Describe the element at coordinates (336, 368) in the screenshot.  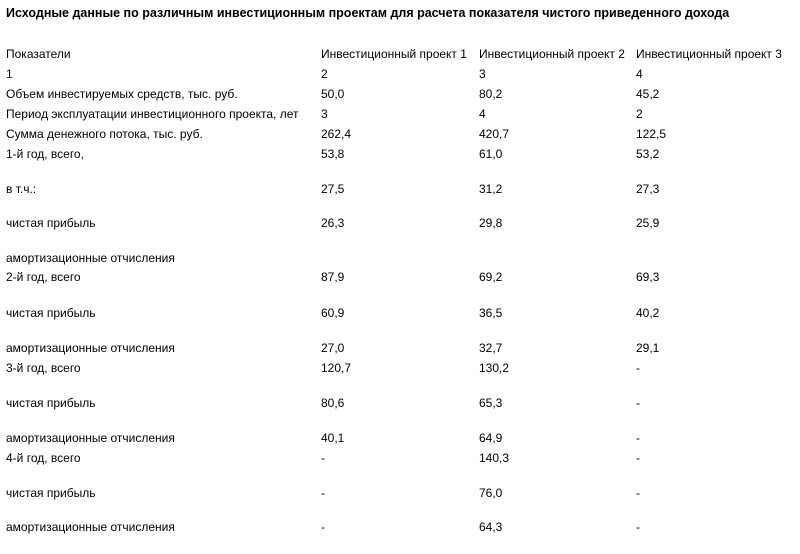
I see `value-cell: 120,7` at that location.